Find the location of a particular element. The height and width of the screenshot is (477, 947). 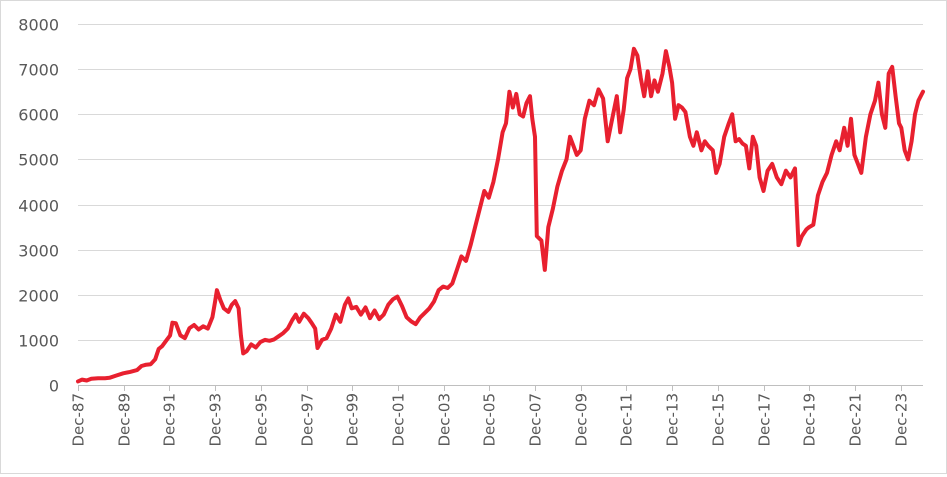

x-tick-label: Dec-13 is located at coordinates (673, 420).